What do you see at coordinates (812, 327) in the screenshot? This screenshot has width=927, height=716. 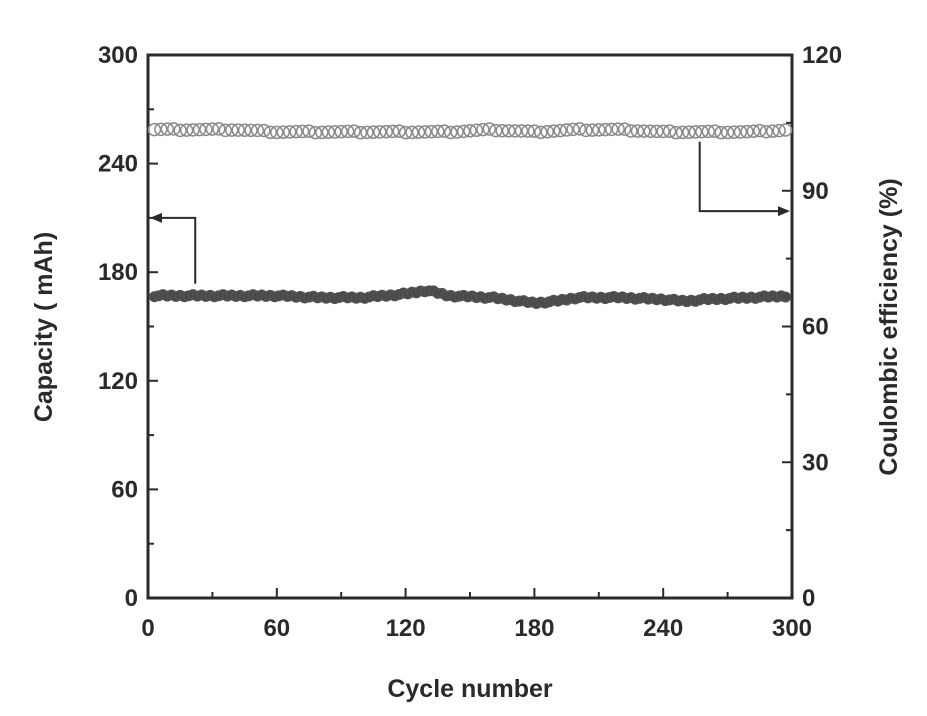 I see `y2-axis-ticks: 0 30 60 90 120` at bounding box center [812, 327].